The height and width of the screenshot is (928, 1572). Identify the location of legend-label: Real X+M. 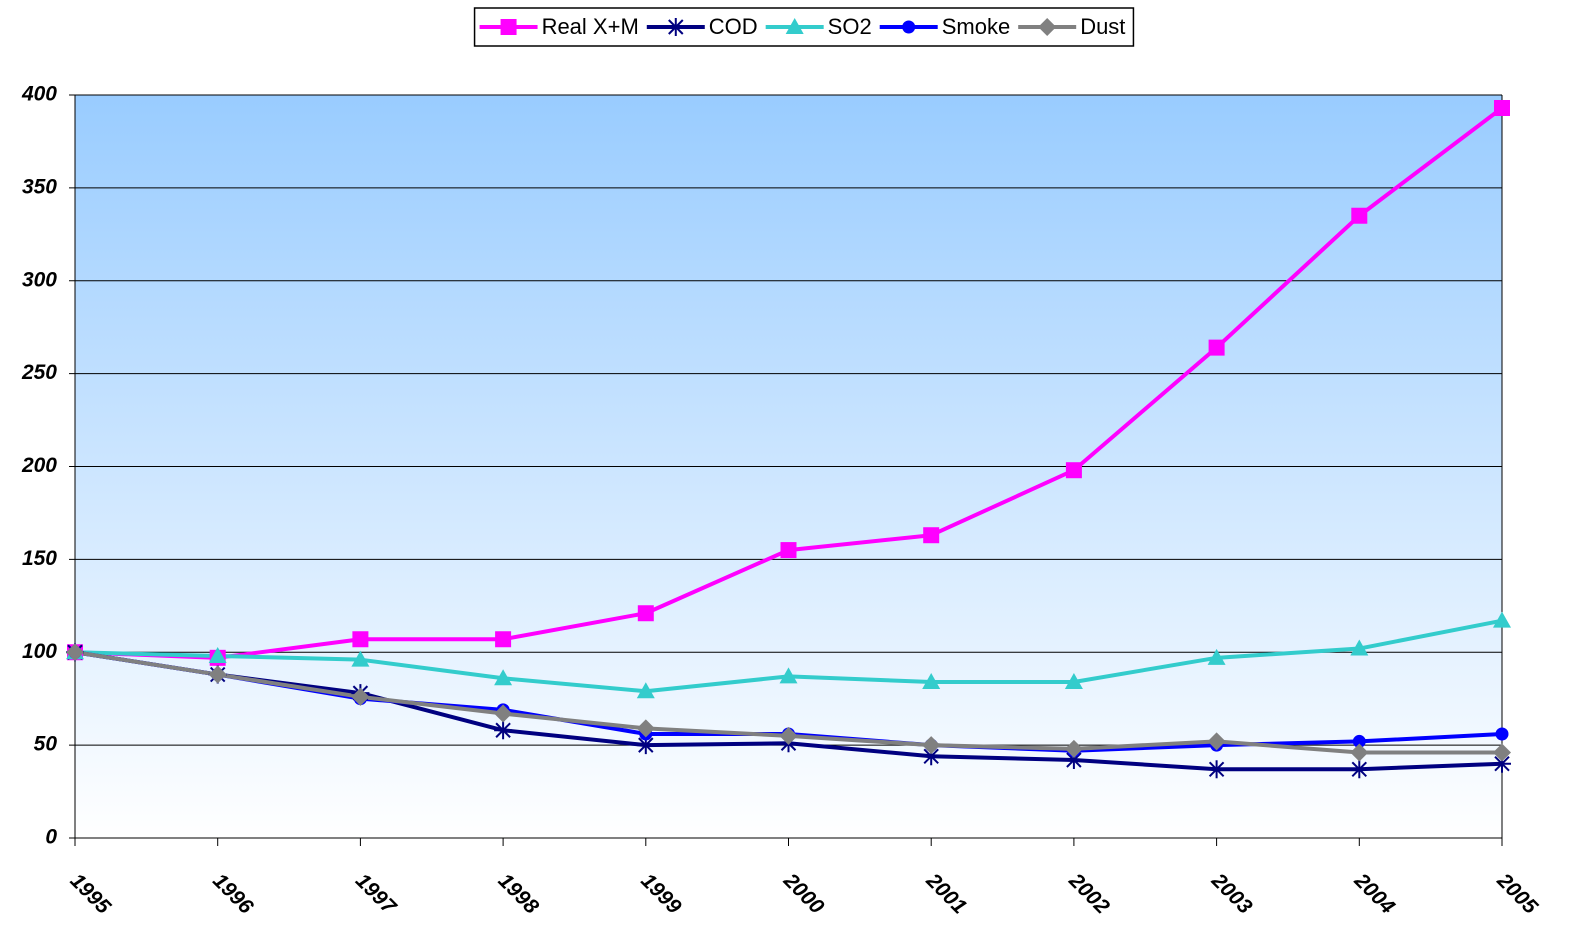
(590, 26).